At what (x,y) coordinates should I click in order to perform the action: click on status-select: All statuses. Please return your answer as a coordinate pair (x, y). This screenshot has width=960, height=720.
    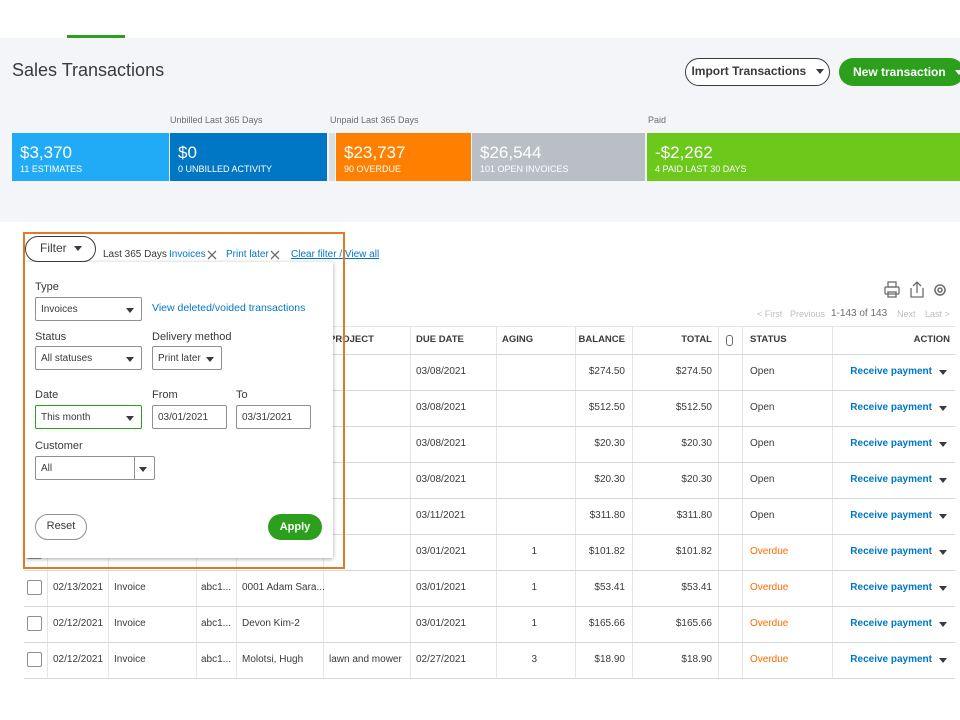
    Looking at the image, I should click on (88, 358).